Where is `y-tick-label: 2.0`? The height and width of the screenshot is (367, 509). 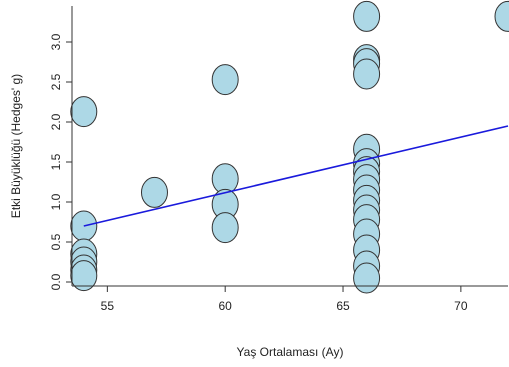
y-tick-label: 2.0 is located at coordinates (56, 121).